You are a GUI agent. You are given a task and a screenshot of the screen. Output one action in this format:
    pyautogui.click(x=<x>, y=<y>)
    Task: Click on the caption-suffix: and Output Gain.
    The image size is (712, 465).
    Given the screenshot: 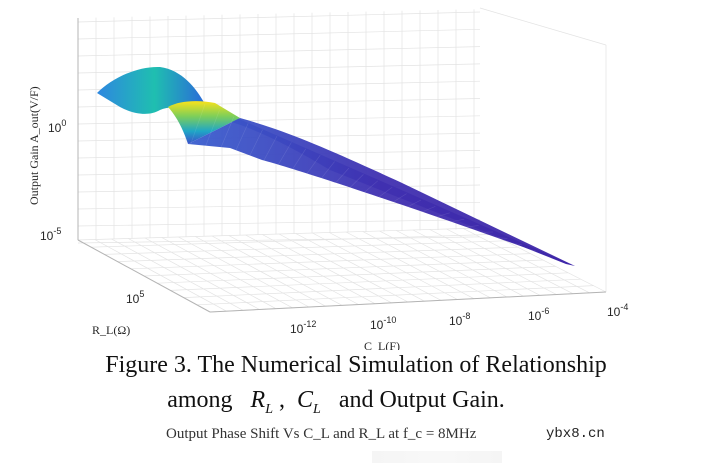 What is the action you would take?
    pyautogui.click(x=421, y=400)
    